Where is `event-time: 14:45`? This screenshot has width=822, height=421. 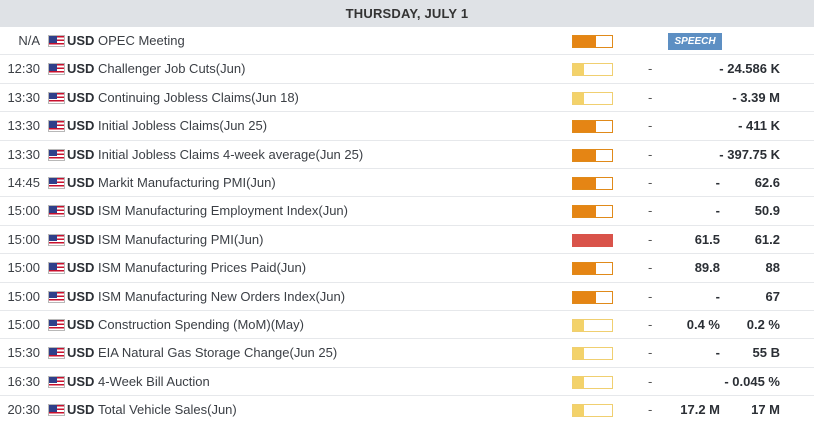 event-time: 14:45 is located at coordinates (23, 182).